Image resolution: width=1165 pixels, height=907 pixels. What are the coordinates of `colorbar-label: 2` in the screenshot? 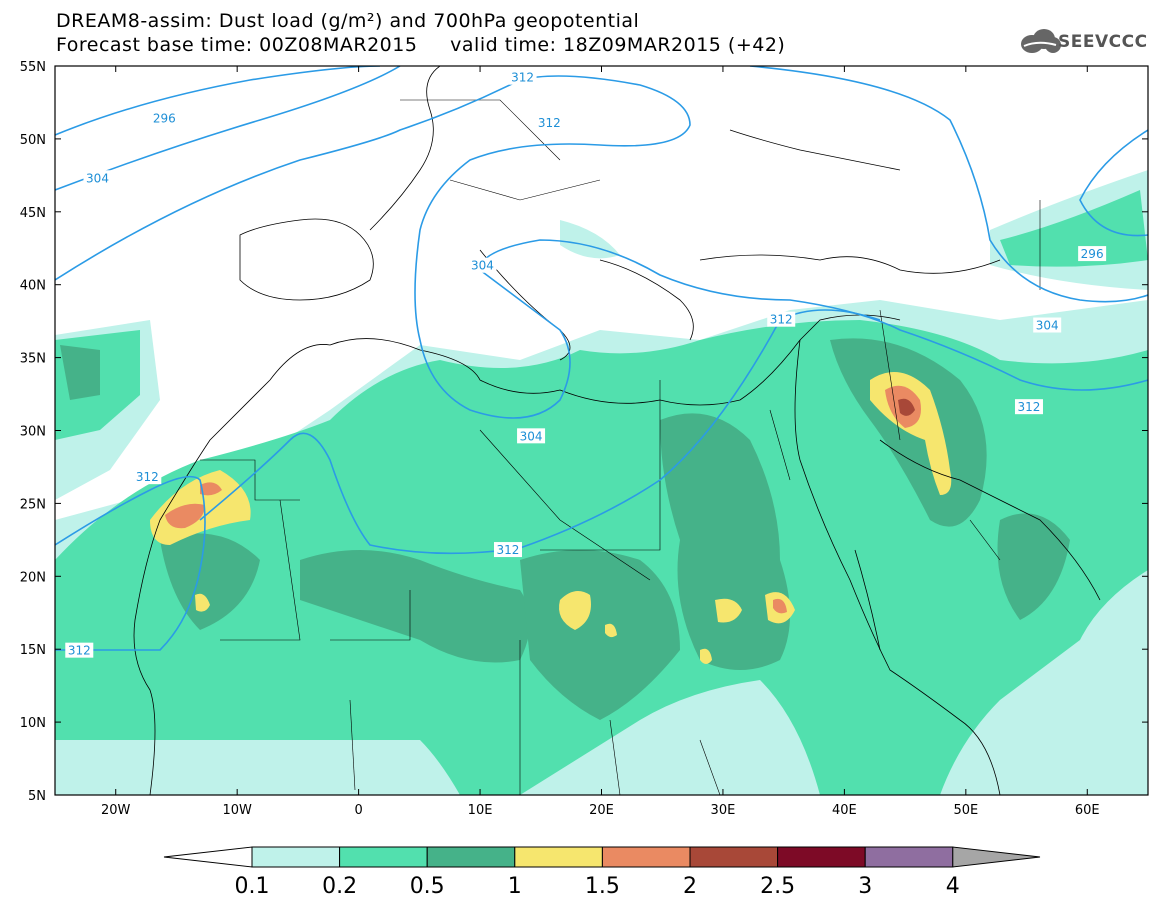 It's located at (690, 886).